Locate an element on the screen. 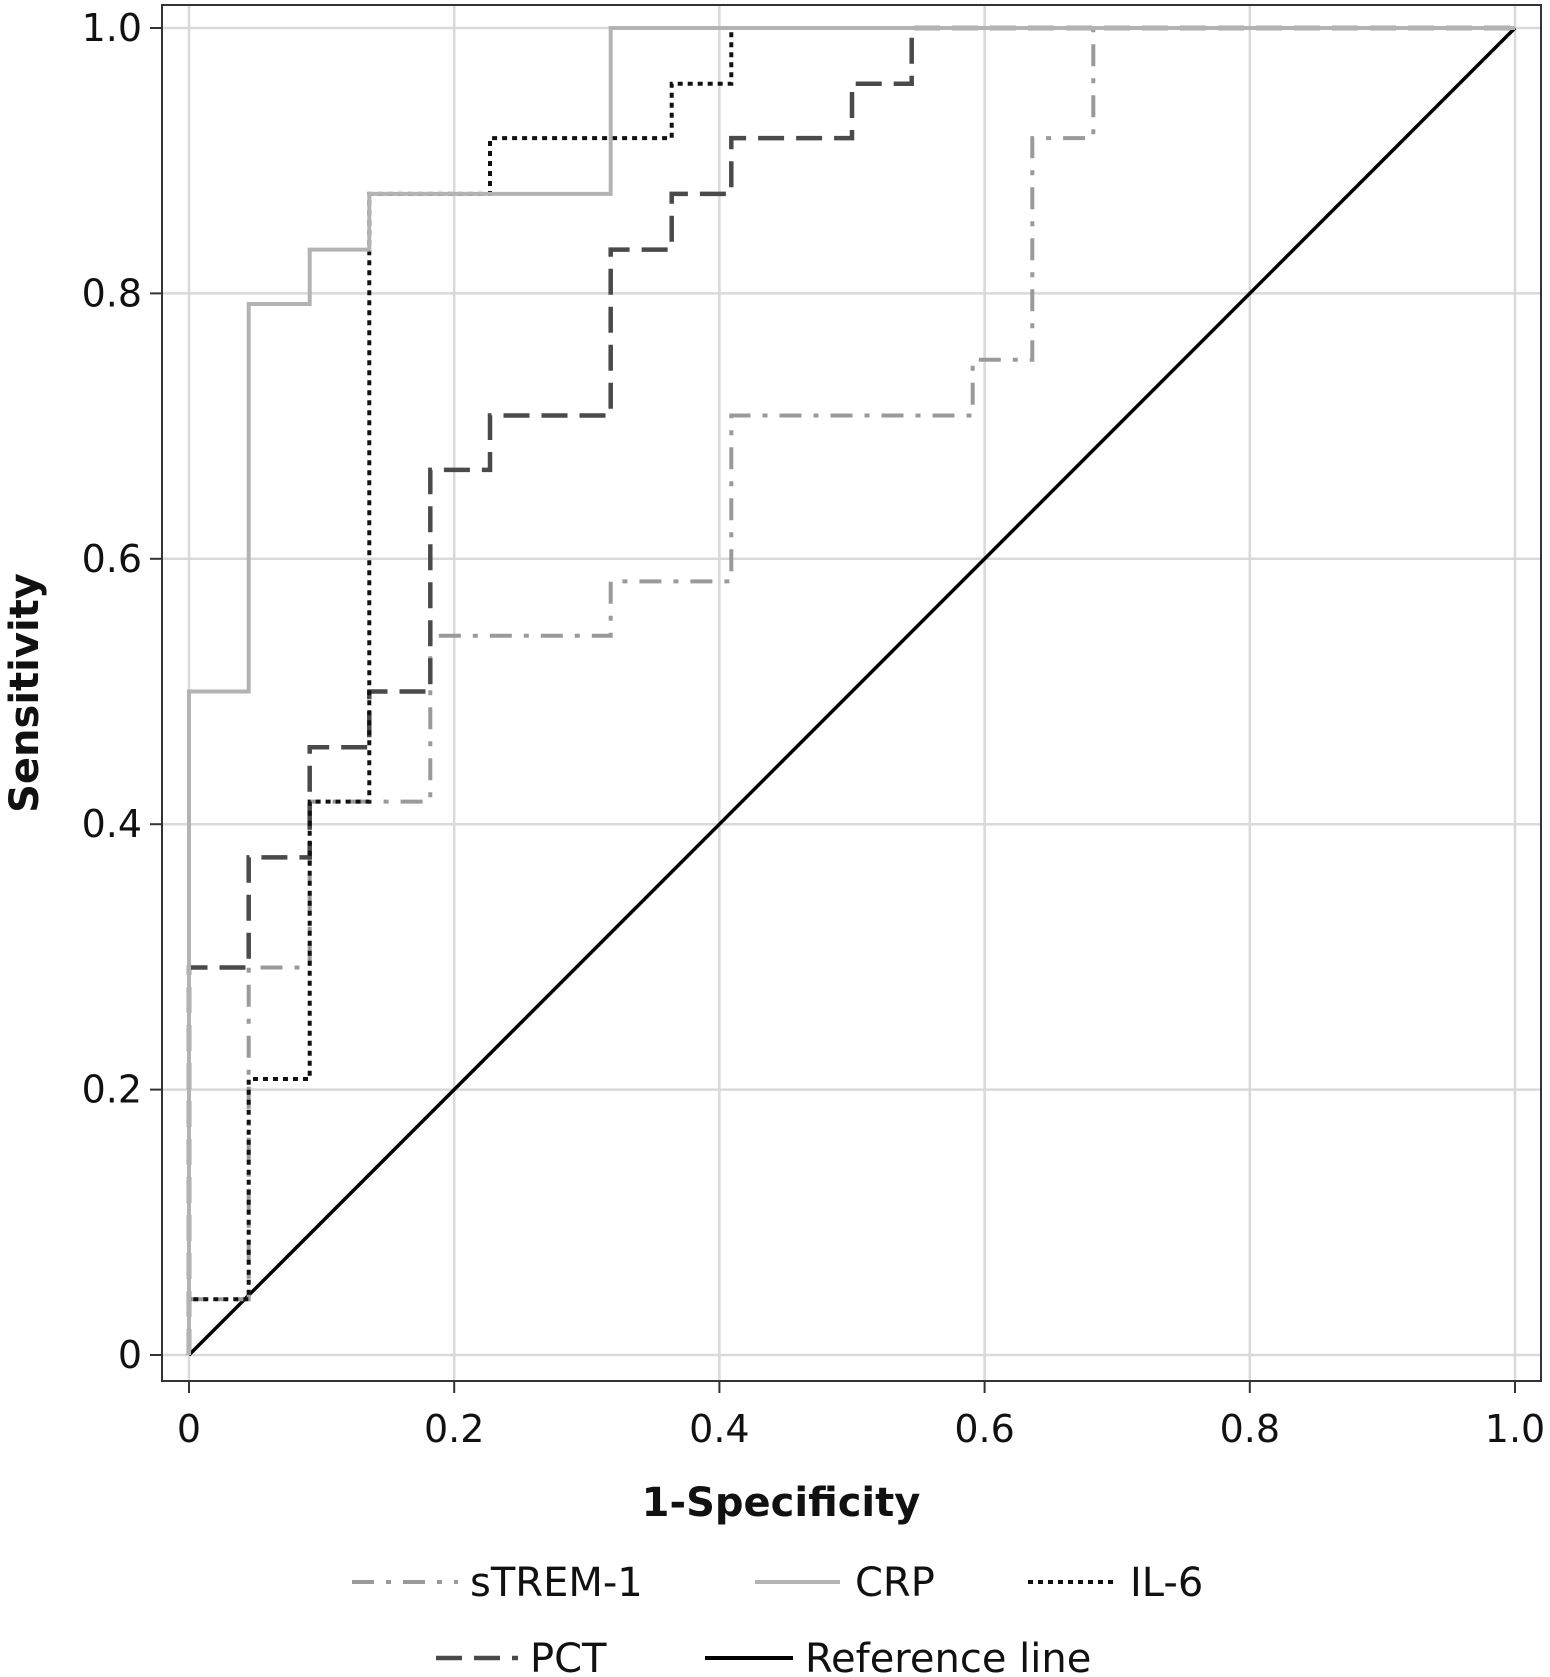 The height and width of the screenshot is (1677, 1550). x-tick-label: 0 is located at coordinates (189, 1429).